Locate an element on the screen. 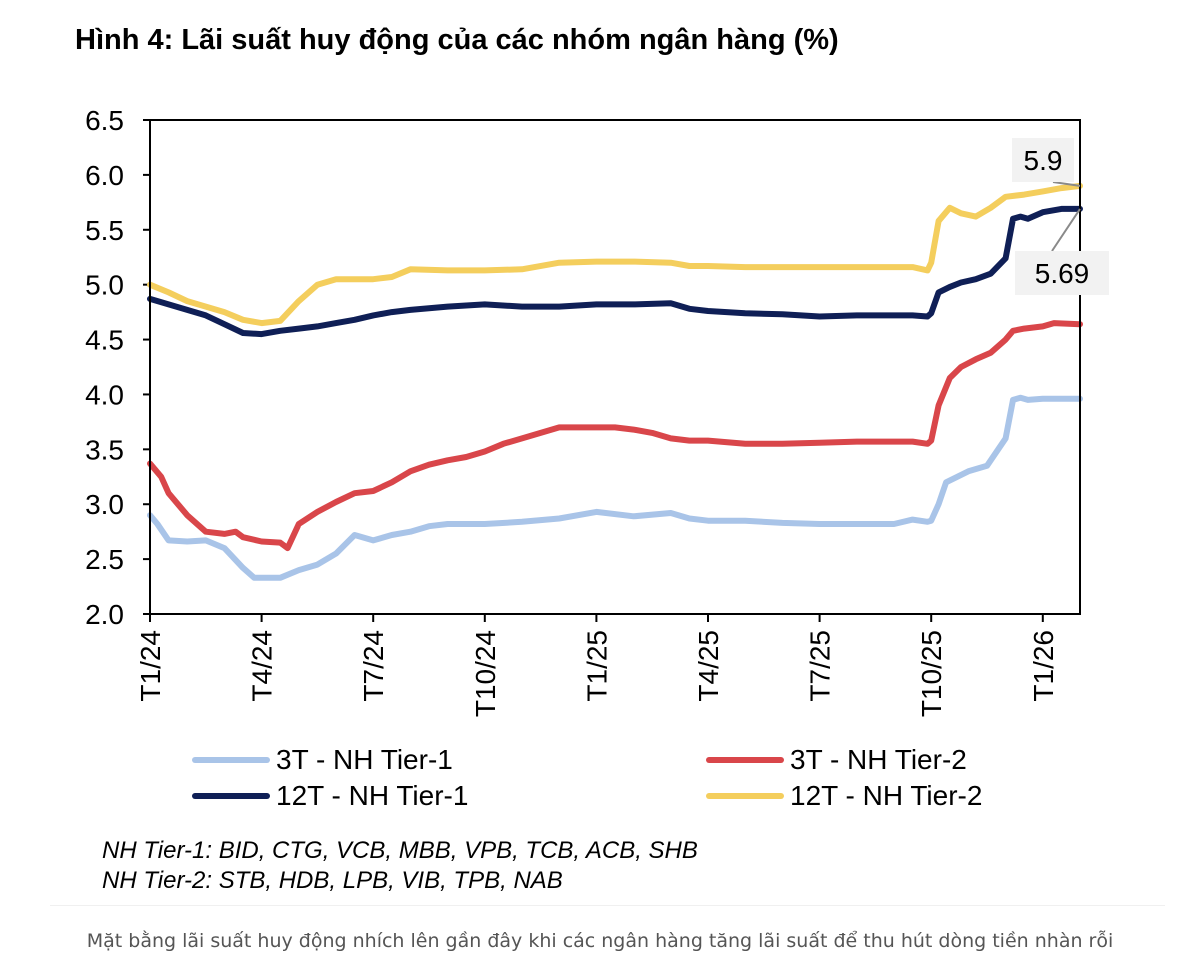 Image resolution: width=1200 pixels, height=977 pixels. x-tick-label: T4/25 is located at coordinates (708, 666).